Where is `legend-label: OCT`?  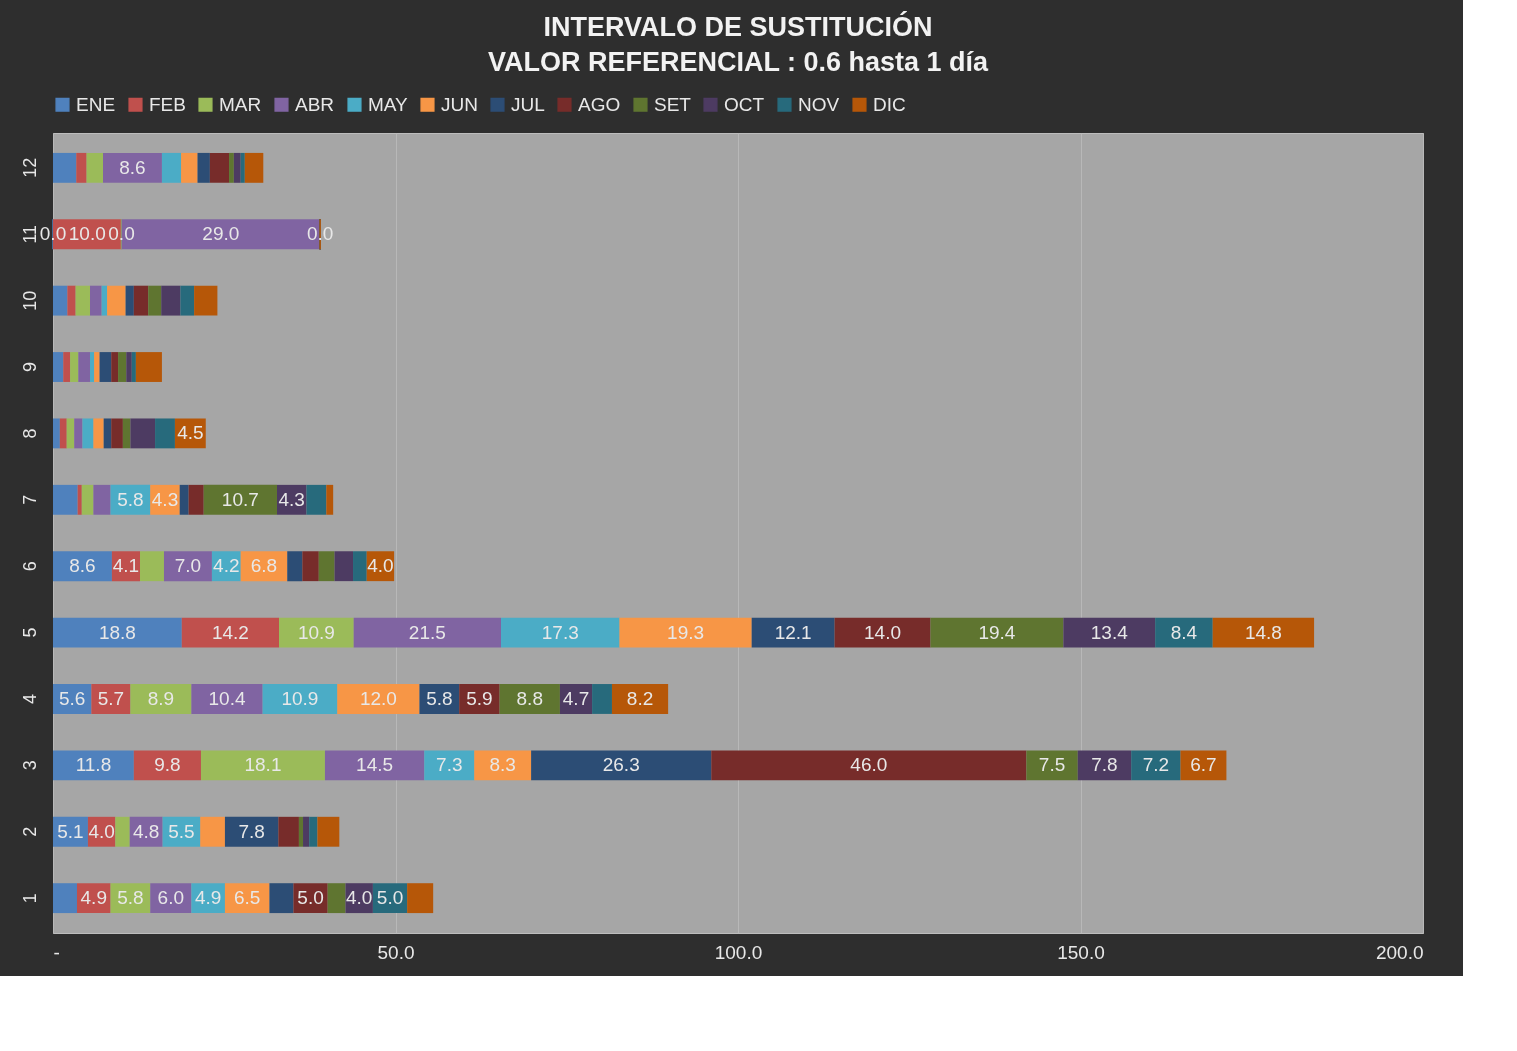
legend-label: OCT is located at coordinates (744, 104).